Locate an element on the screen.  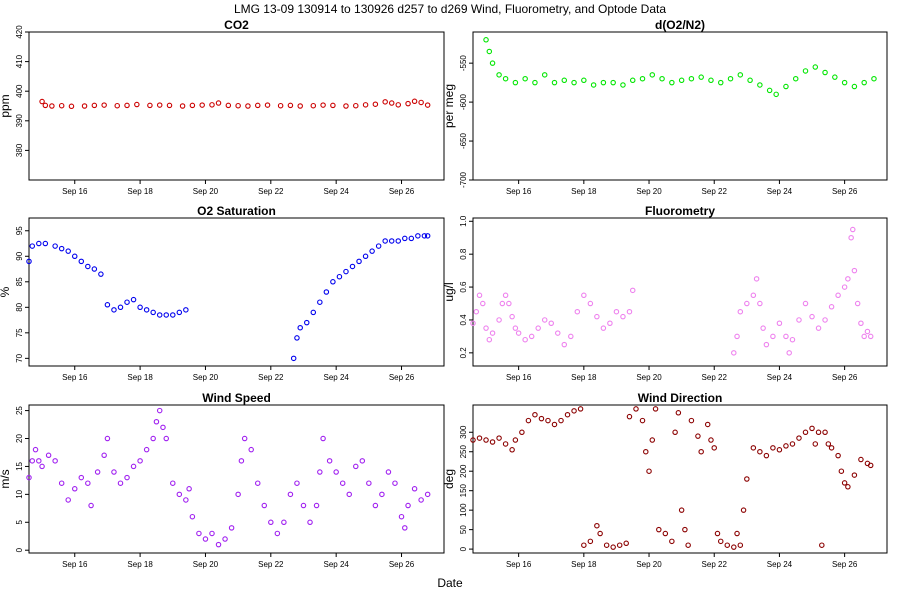
do2n2-title: d(O2/N2) is located at coordinates (680, 25).